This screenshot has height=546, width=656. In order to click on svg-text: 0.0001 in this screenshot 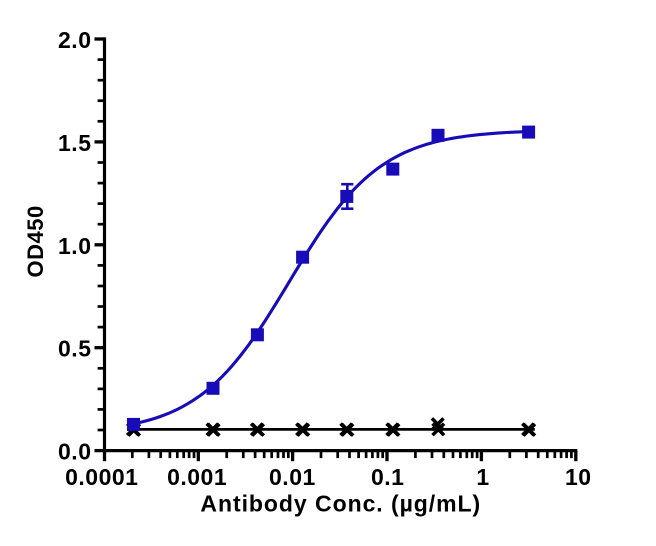, I will do `click(101, 477)`.